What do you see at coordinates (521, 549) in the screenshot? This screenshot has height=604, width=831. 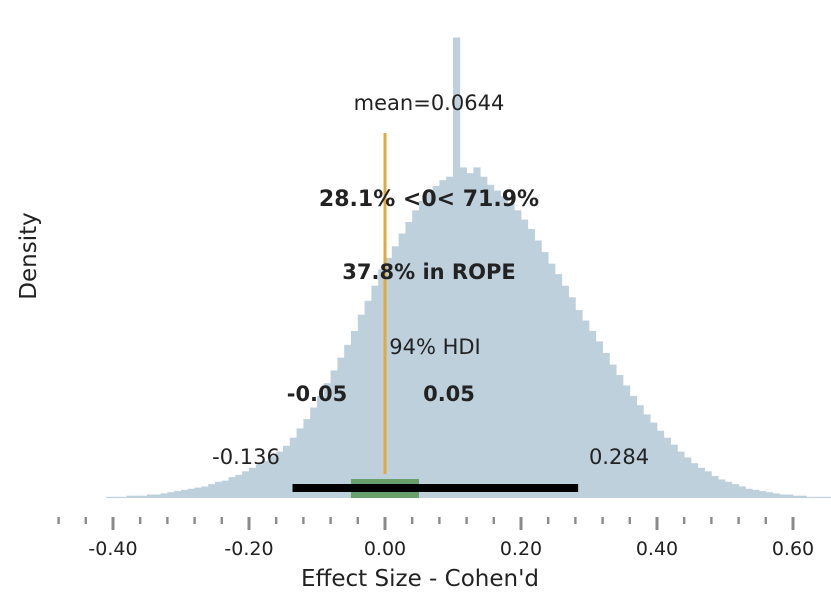 I see `x-tick-label: 0.20` at bounding box center [521, 549].